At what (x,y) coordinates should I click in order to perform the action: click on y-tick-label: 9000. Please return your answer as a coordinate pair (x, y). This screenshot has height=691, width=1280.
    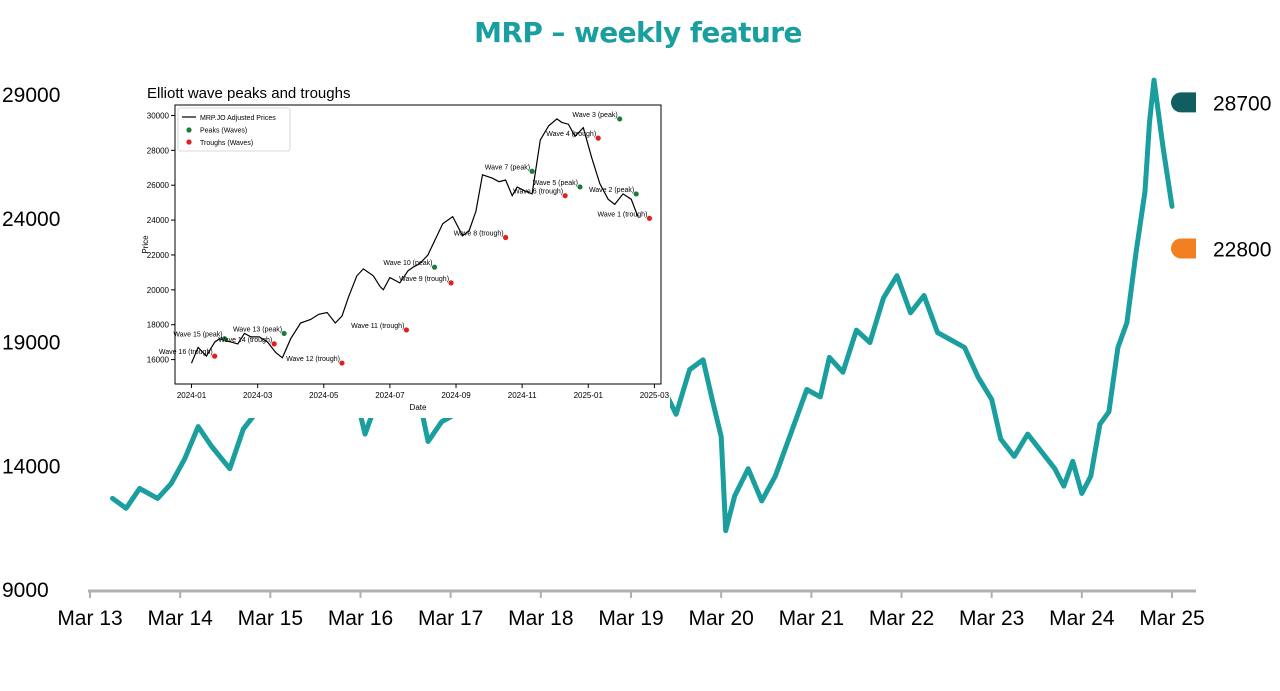
    Looking at the image, I should click on (25, 590).